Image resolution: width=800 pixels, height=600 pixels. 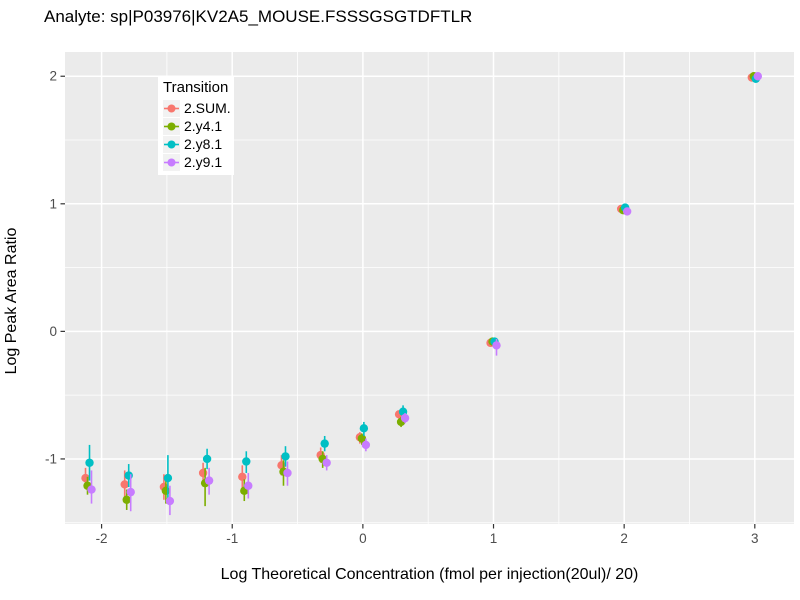 What do you see at coordinates (203, 126) in the screenshot?
I see `legend-item-label: 2.y4.1` at bounding box center [203, 126].